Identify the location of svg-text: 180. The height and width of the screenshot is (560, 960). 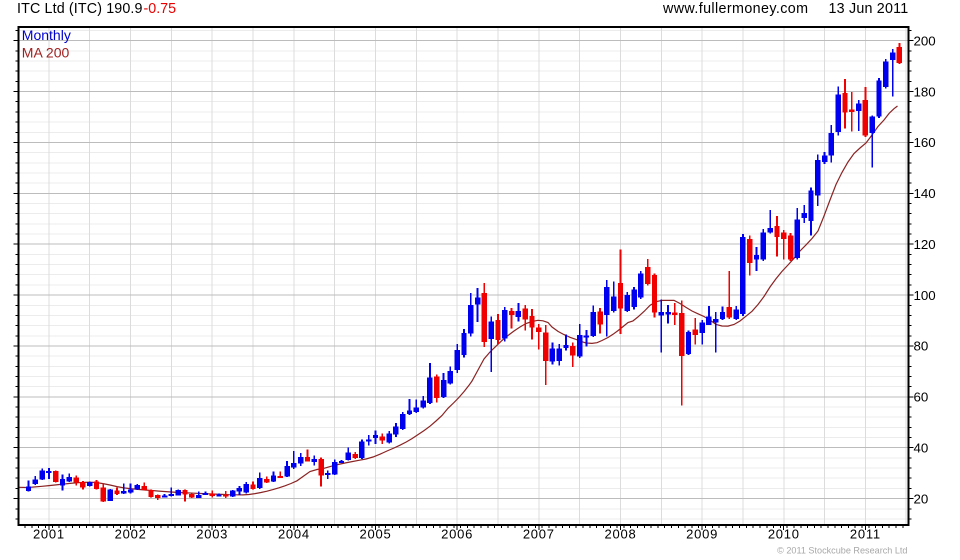
(925, 91).